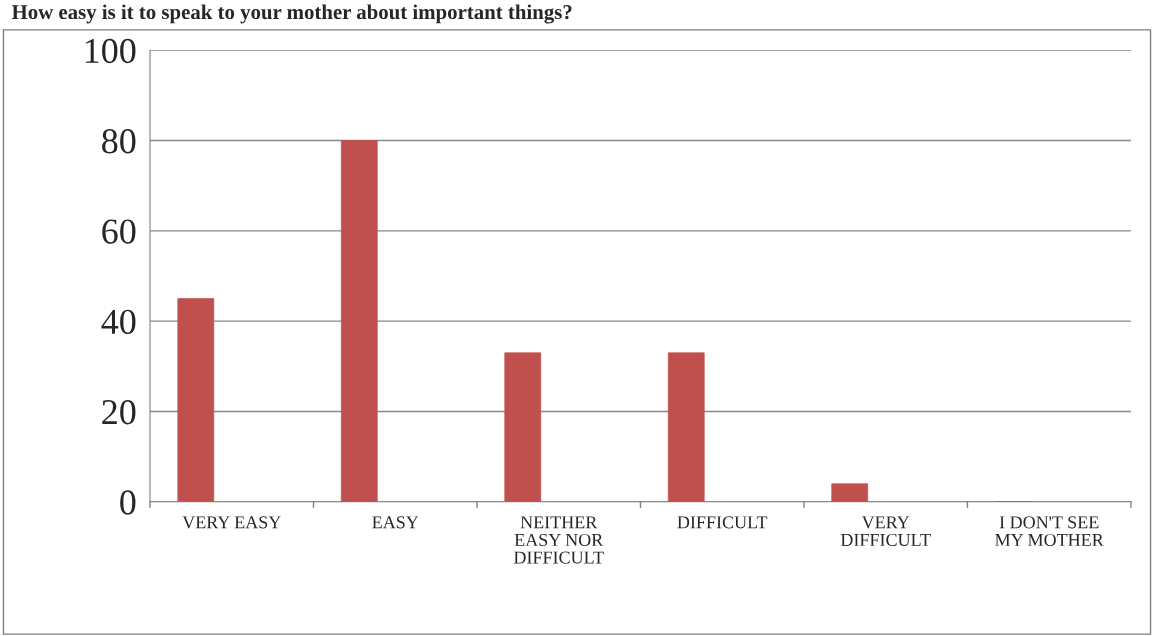 This screenshot has height=636, width=1154. What do you see at coordinates (231, 522) in the screenshot?
I see `x-tick-label: VERY EASY` at bounding box center [231, 522].